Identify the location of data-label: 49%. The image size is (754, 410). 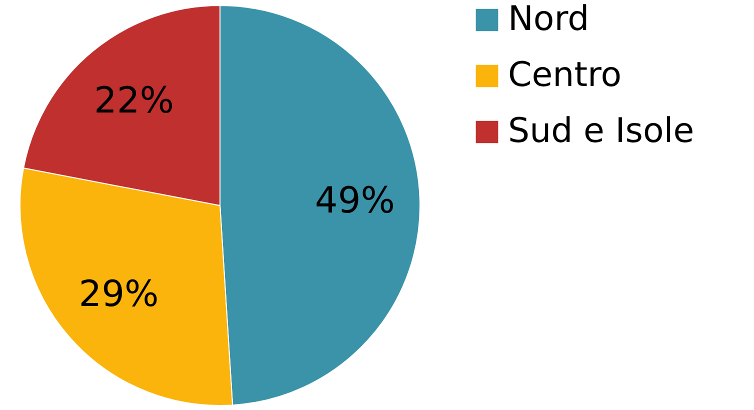
(354, 201).